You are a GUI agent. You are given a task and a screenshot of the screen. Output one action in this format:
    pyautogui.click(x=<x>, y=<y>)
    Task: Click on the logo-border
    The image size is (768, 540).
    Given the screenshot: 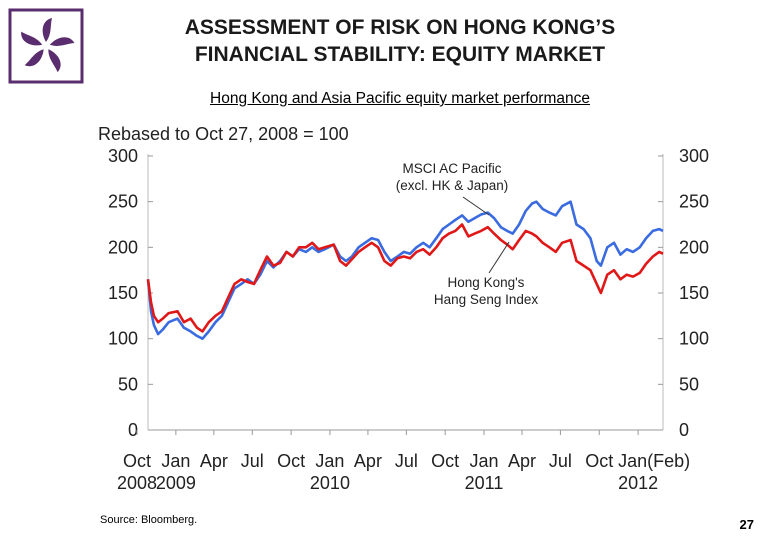 What is the action you would take?
    pyautogui.click(x=46, y=46)
    